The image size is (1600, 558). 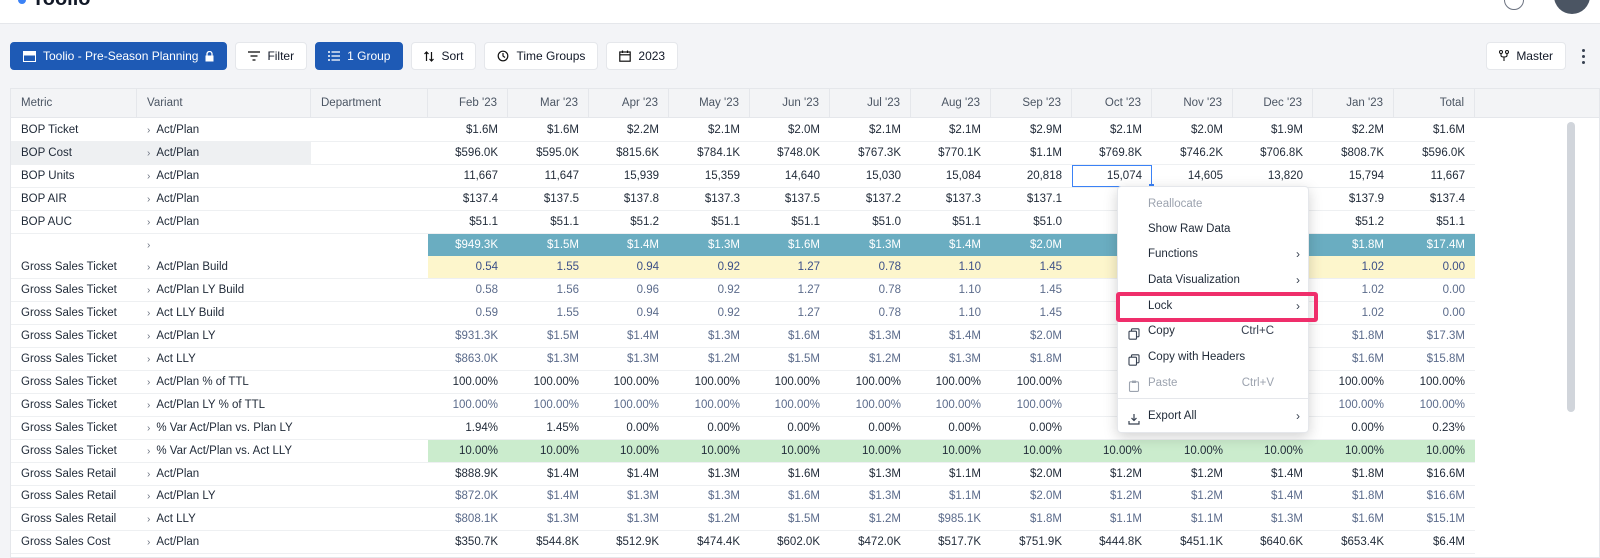 I want to click on value-cell-apr-23: 0.96, so click(x=647, y=290).